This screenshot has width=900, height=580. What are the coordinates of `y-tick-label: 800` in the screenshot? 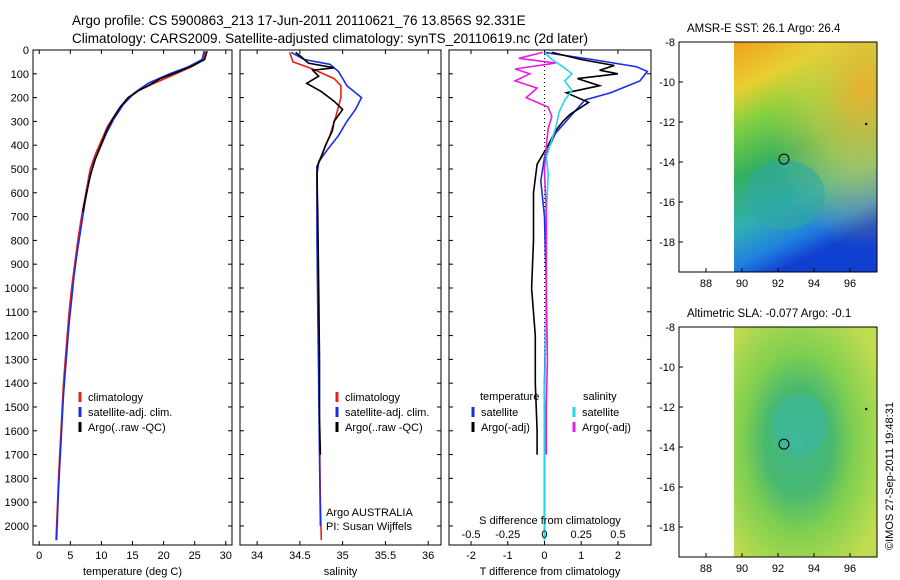 It's located at (20, 241).